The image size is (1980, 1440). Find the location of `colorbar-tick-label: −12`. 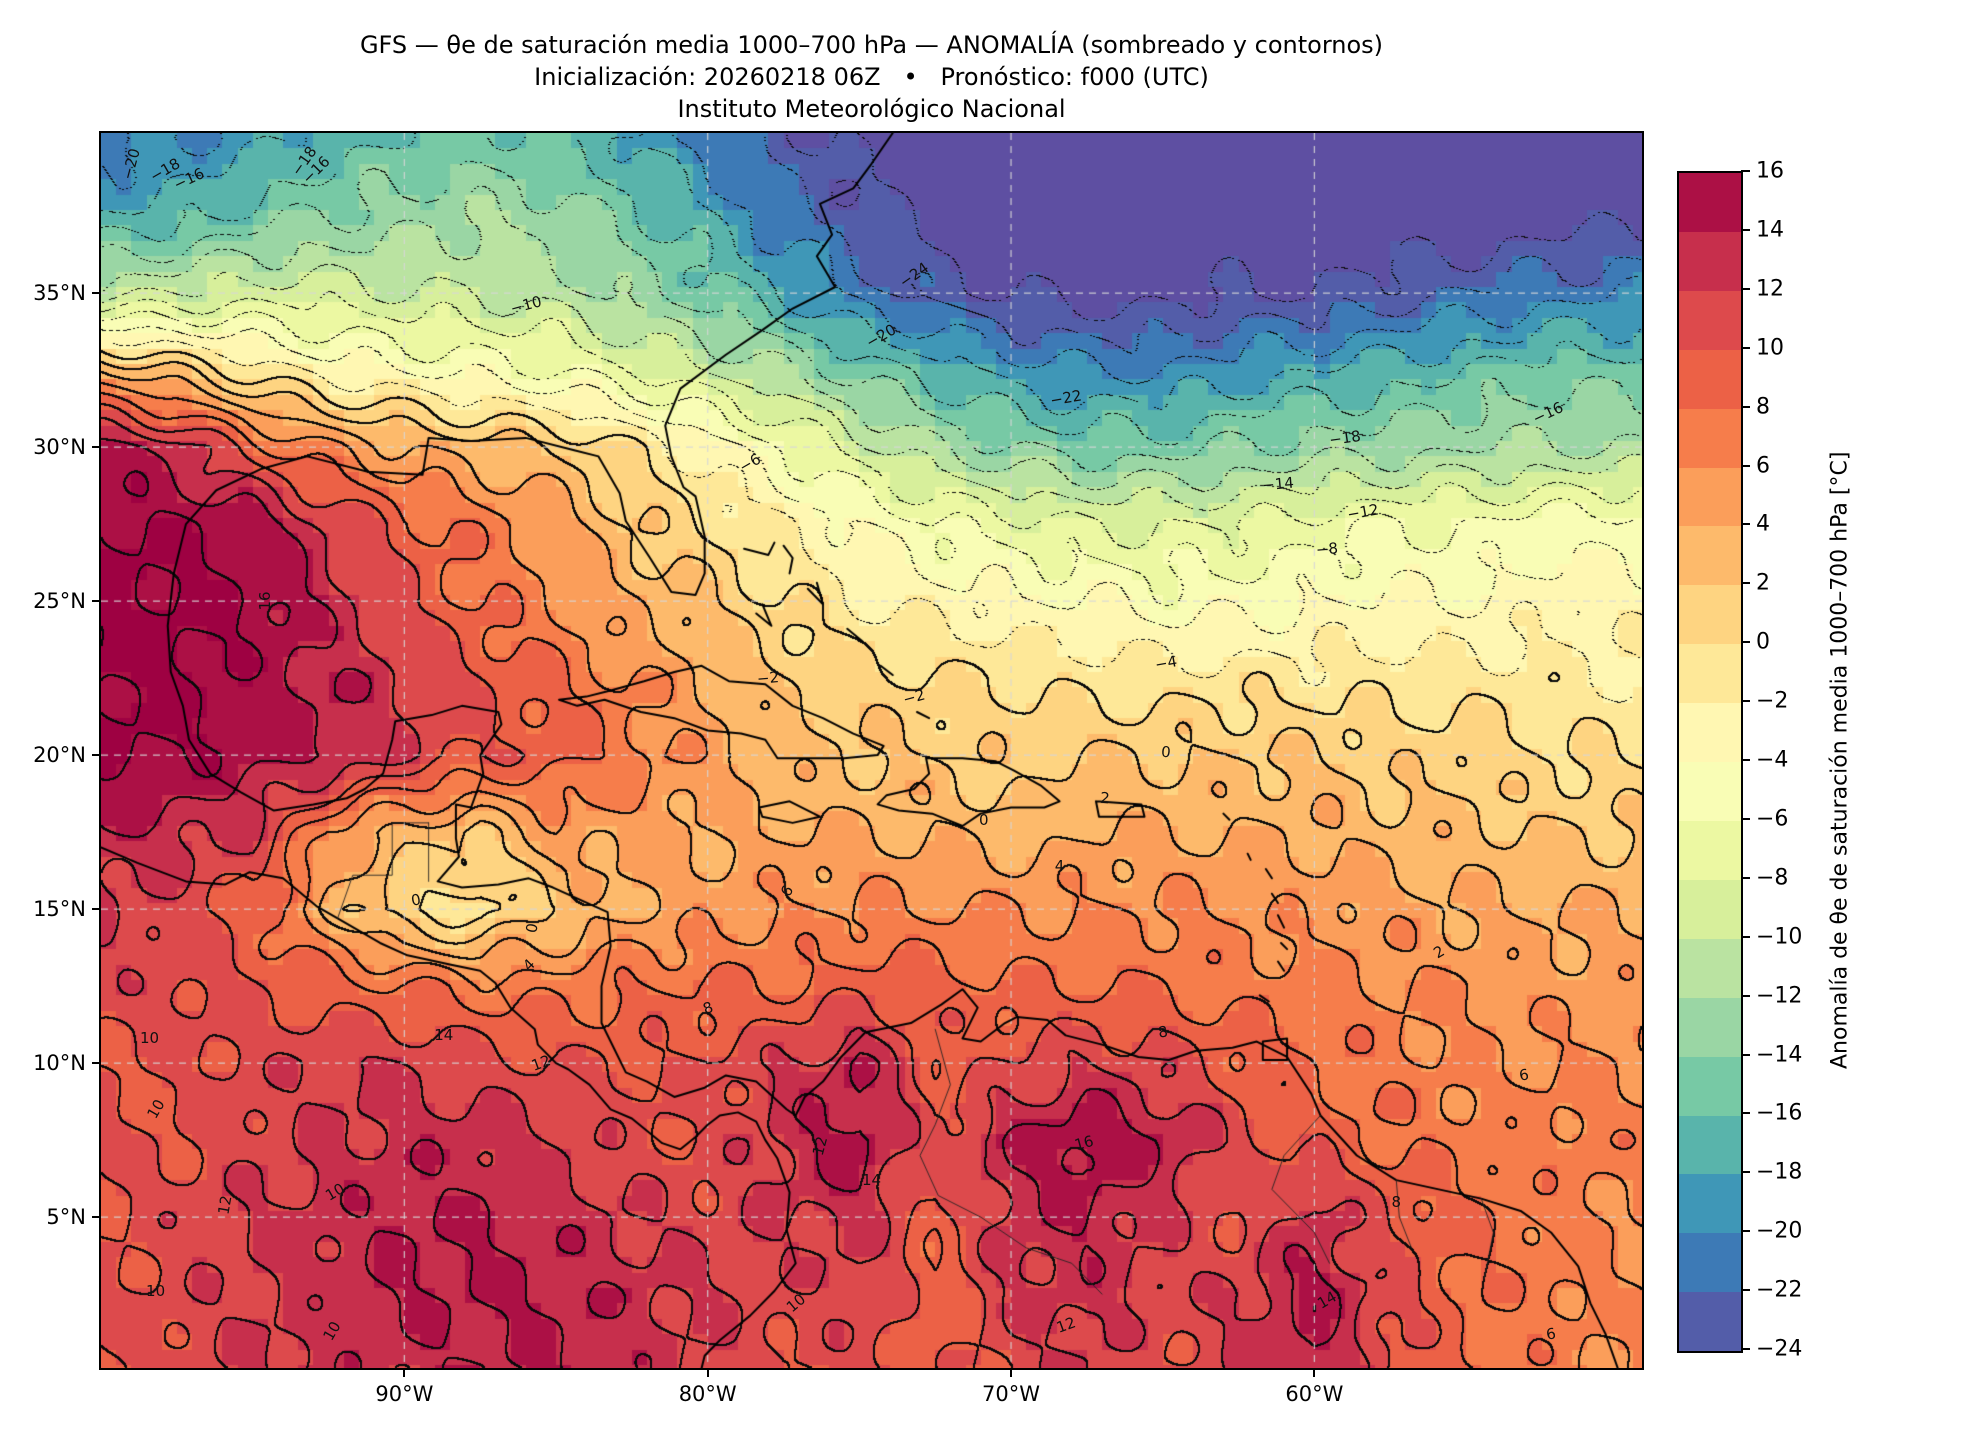

colorbar-tick-label: −12 is located at coordinates (1779, 996).